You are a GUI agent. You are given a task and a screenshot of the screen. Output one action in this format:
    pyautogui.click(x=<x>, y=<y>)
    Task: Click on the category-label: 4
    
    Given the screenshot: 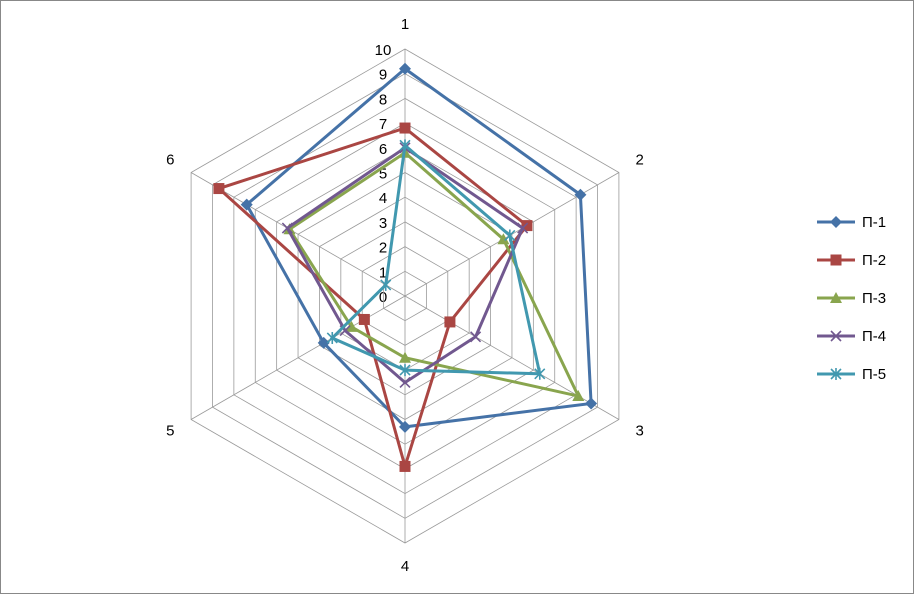 What is the action you would take?
    pyautogui.click(x=405, y=566)
    